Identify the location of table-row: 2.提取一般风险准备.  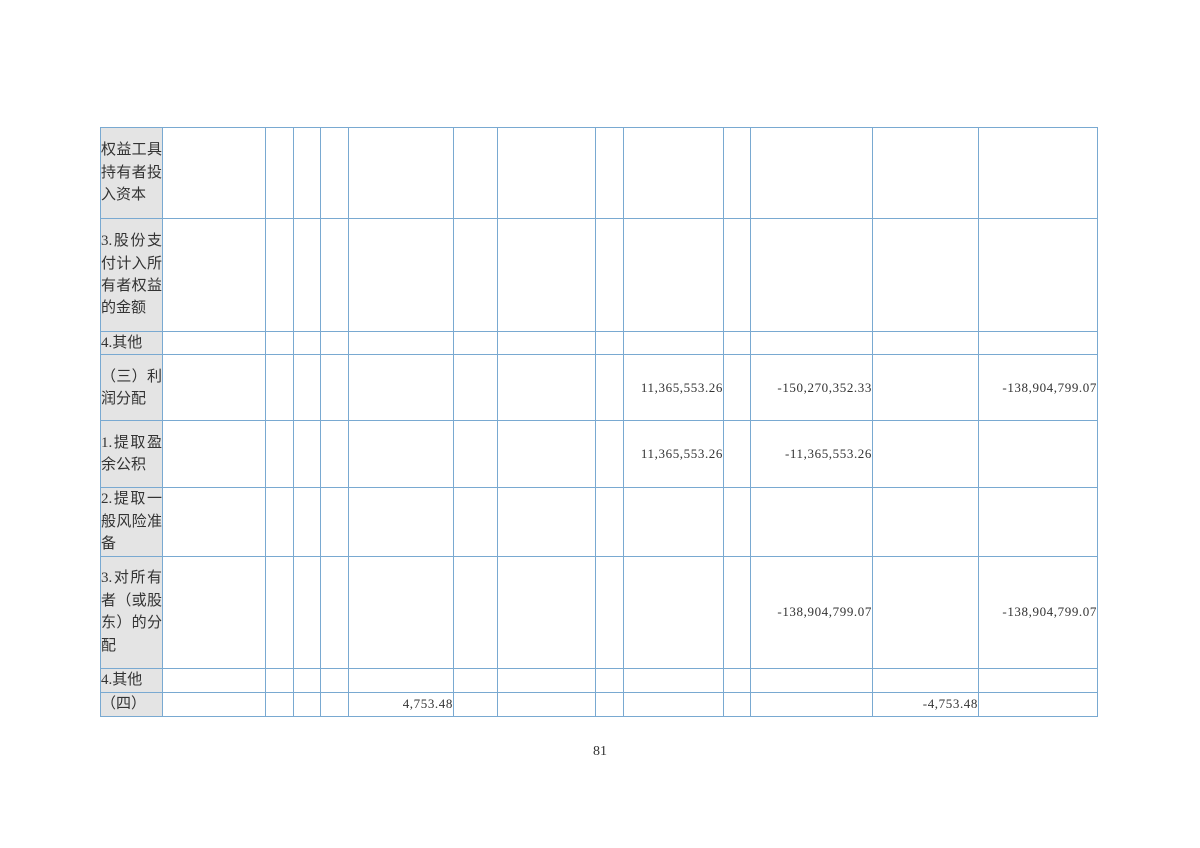
(599, 522).